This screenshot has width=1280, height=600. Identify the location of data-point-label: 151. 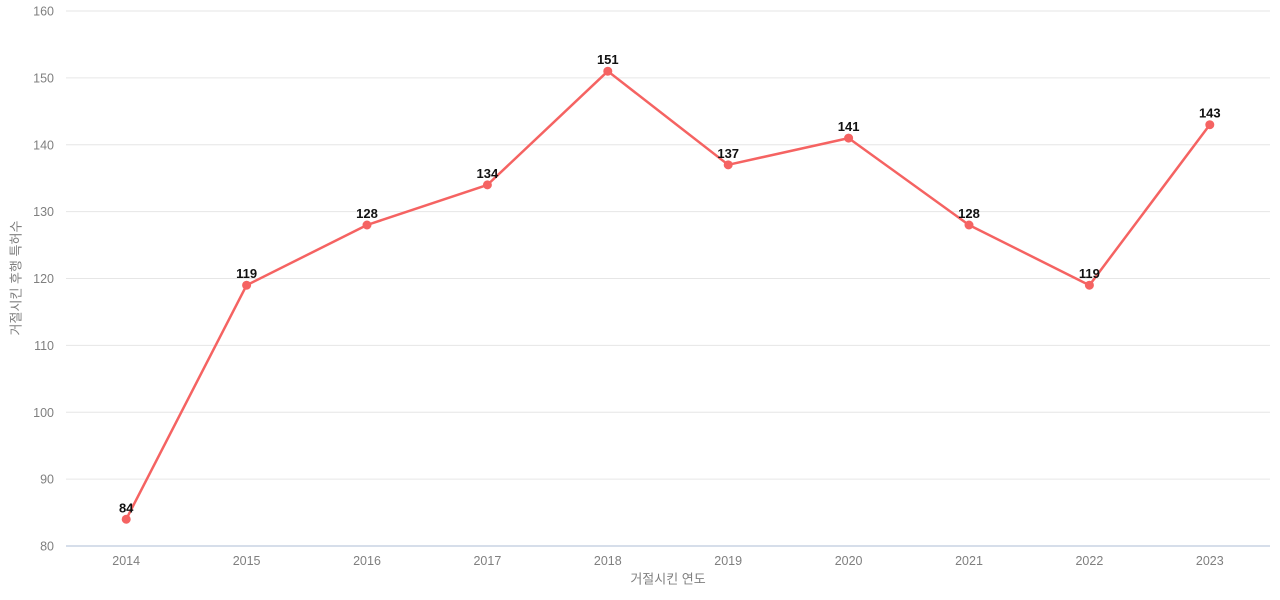
(608, 59).